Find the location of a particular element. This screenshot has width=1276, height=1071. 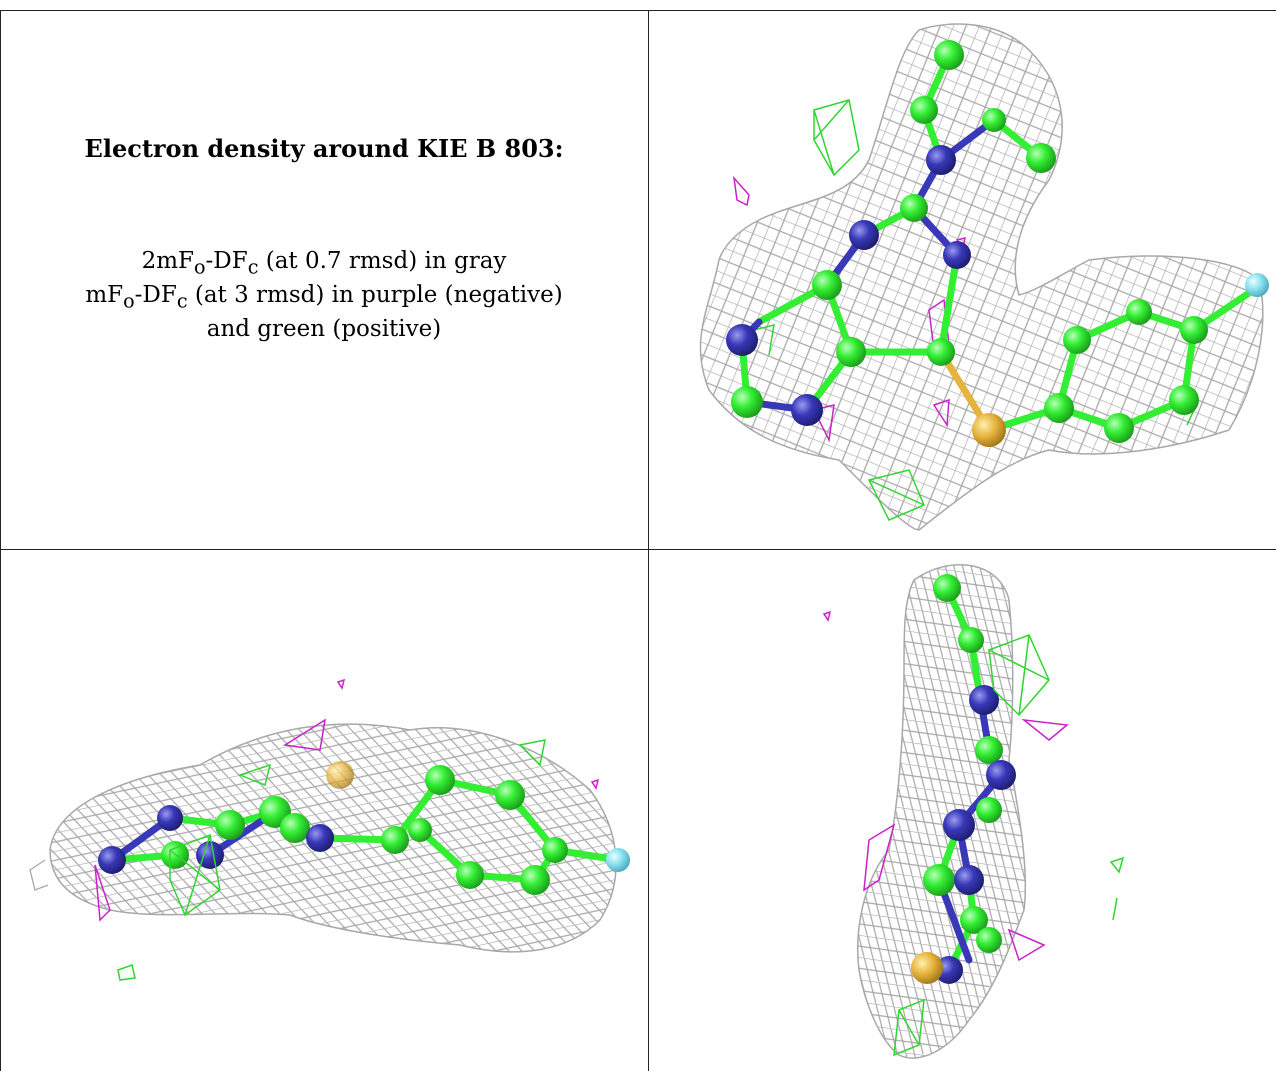

map1-rest: (at 0.7 rmsd) in gray is located at coordinates (382, 261).